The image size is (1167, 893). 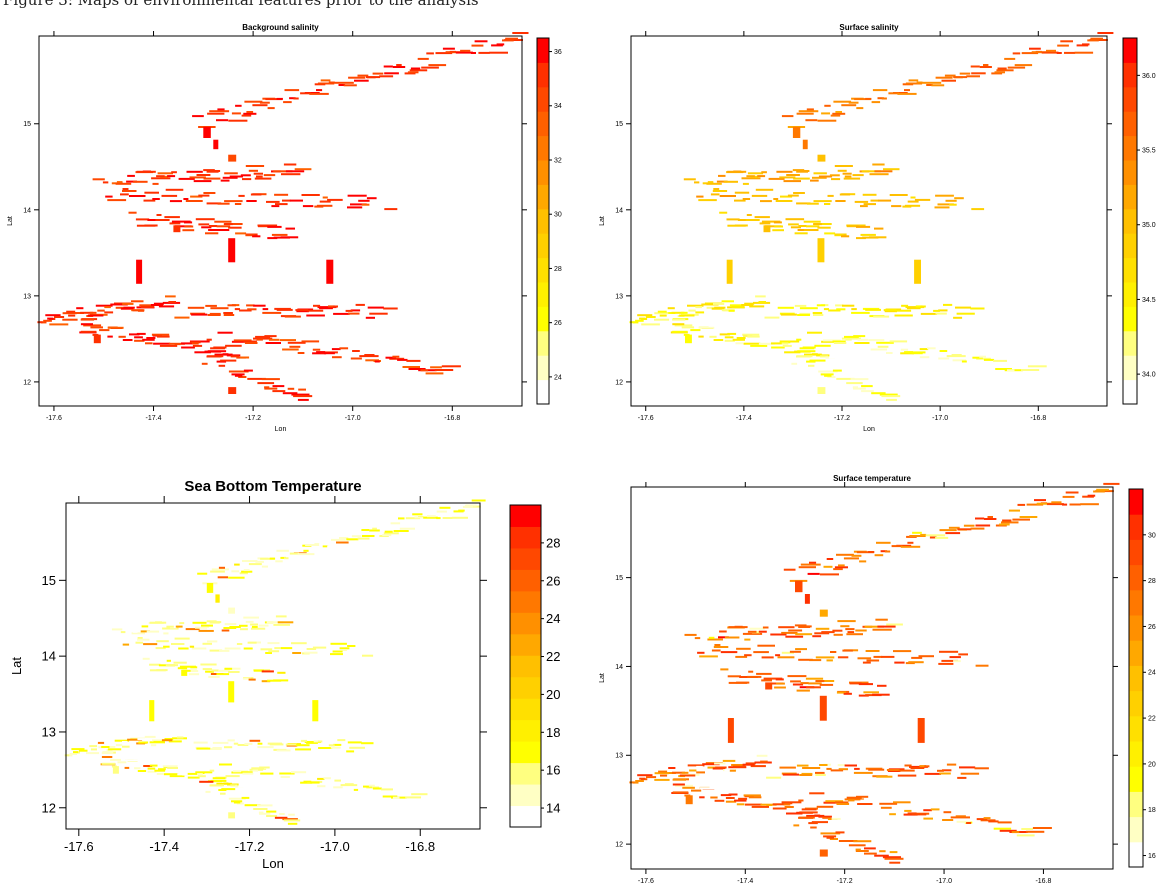 What do you see at coordinates (744, 418) in the screenshot?
I see `x-tick-label: -17.4` at bounding box center [744, 418].